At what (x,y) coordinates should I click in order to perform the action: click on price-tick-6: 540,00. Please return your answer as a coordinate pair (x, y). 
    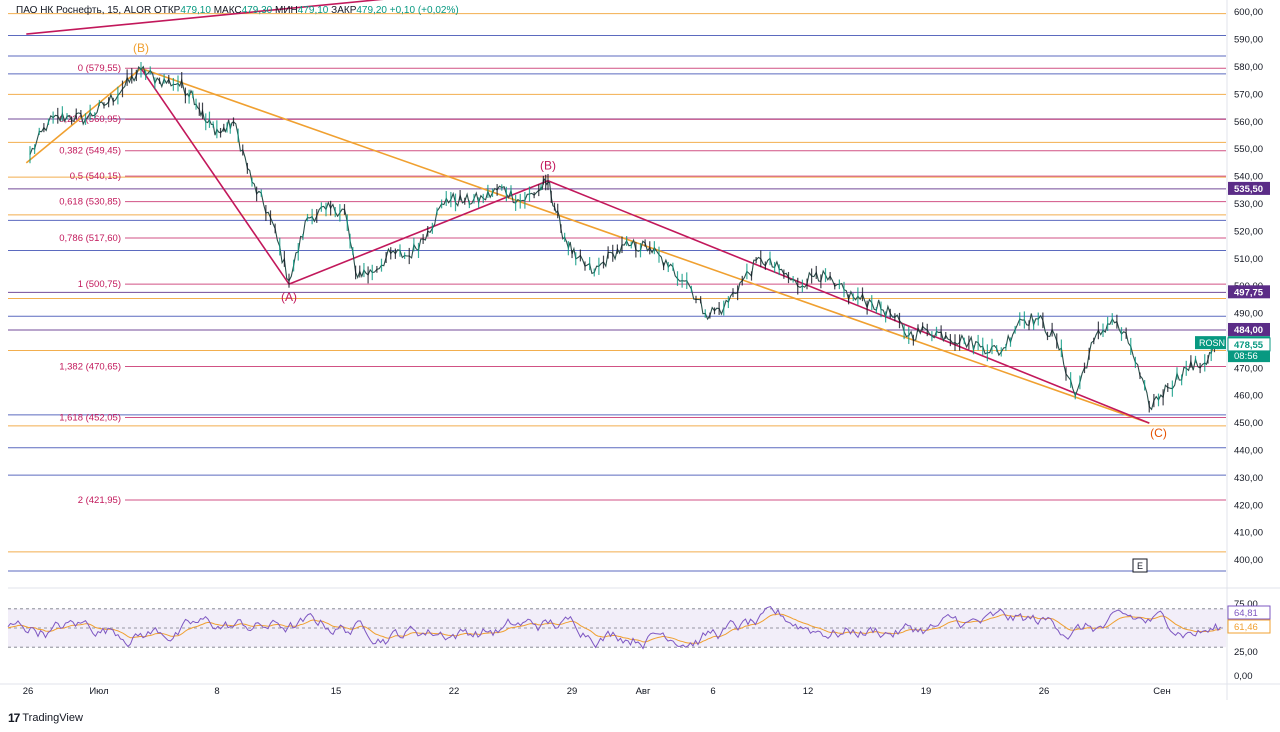
    Looking at the image, I should click on (1248, 177).